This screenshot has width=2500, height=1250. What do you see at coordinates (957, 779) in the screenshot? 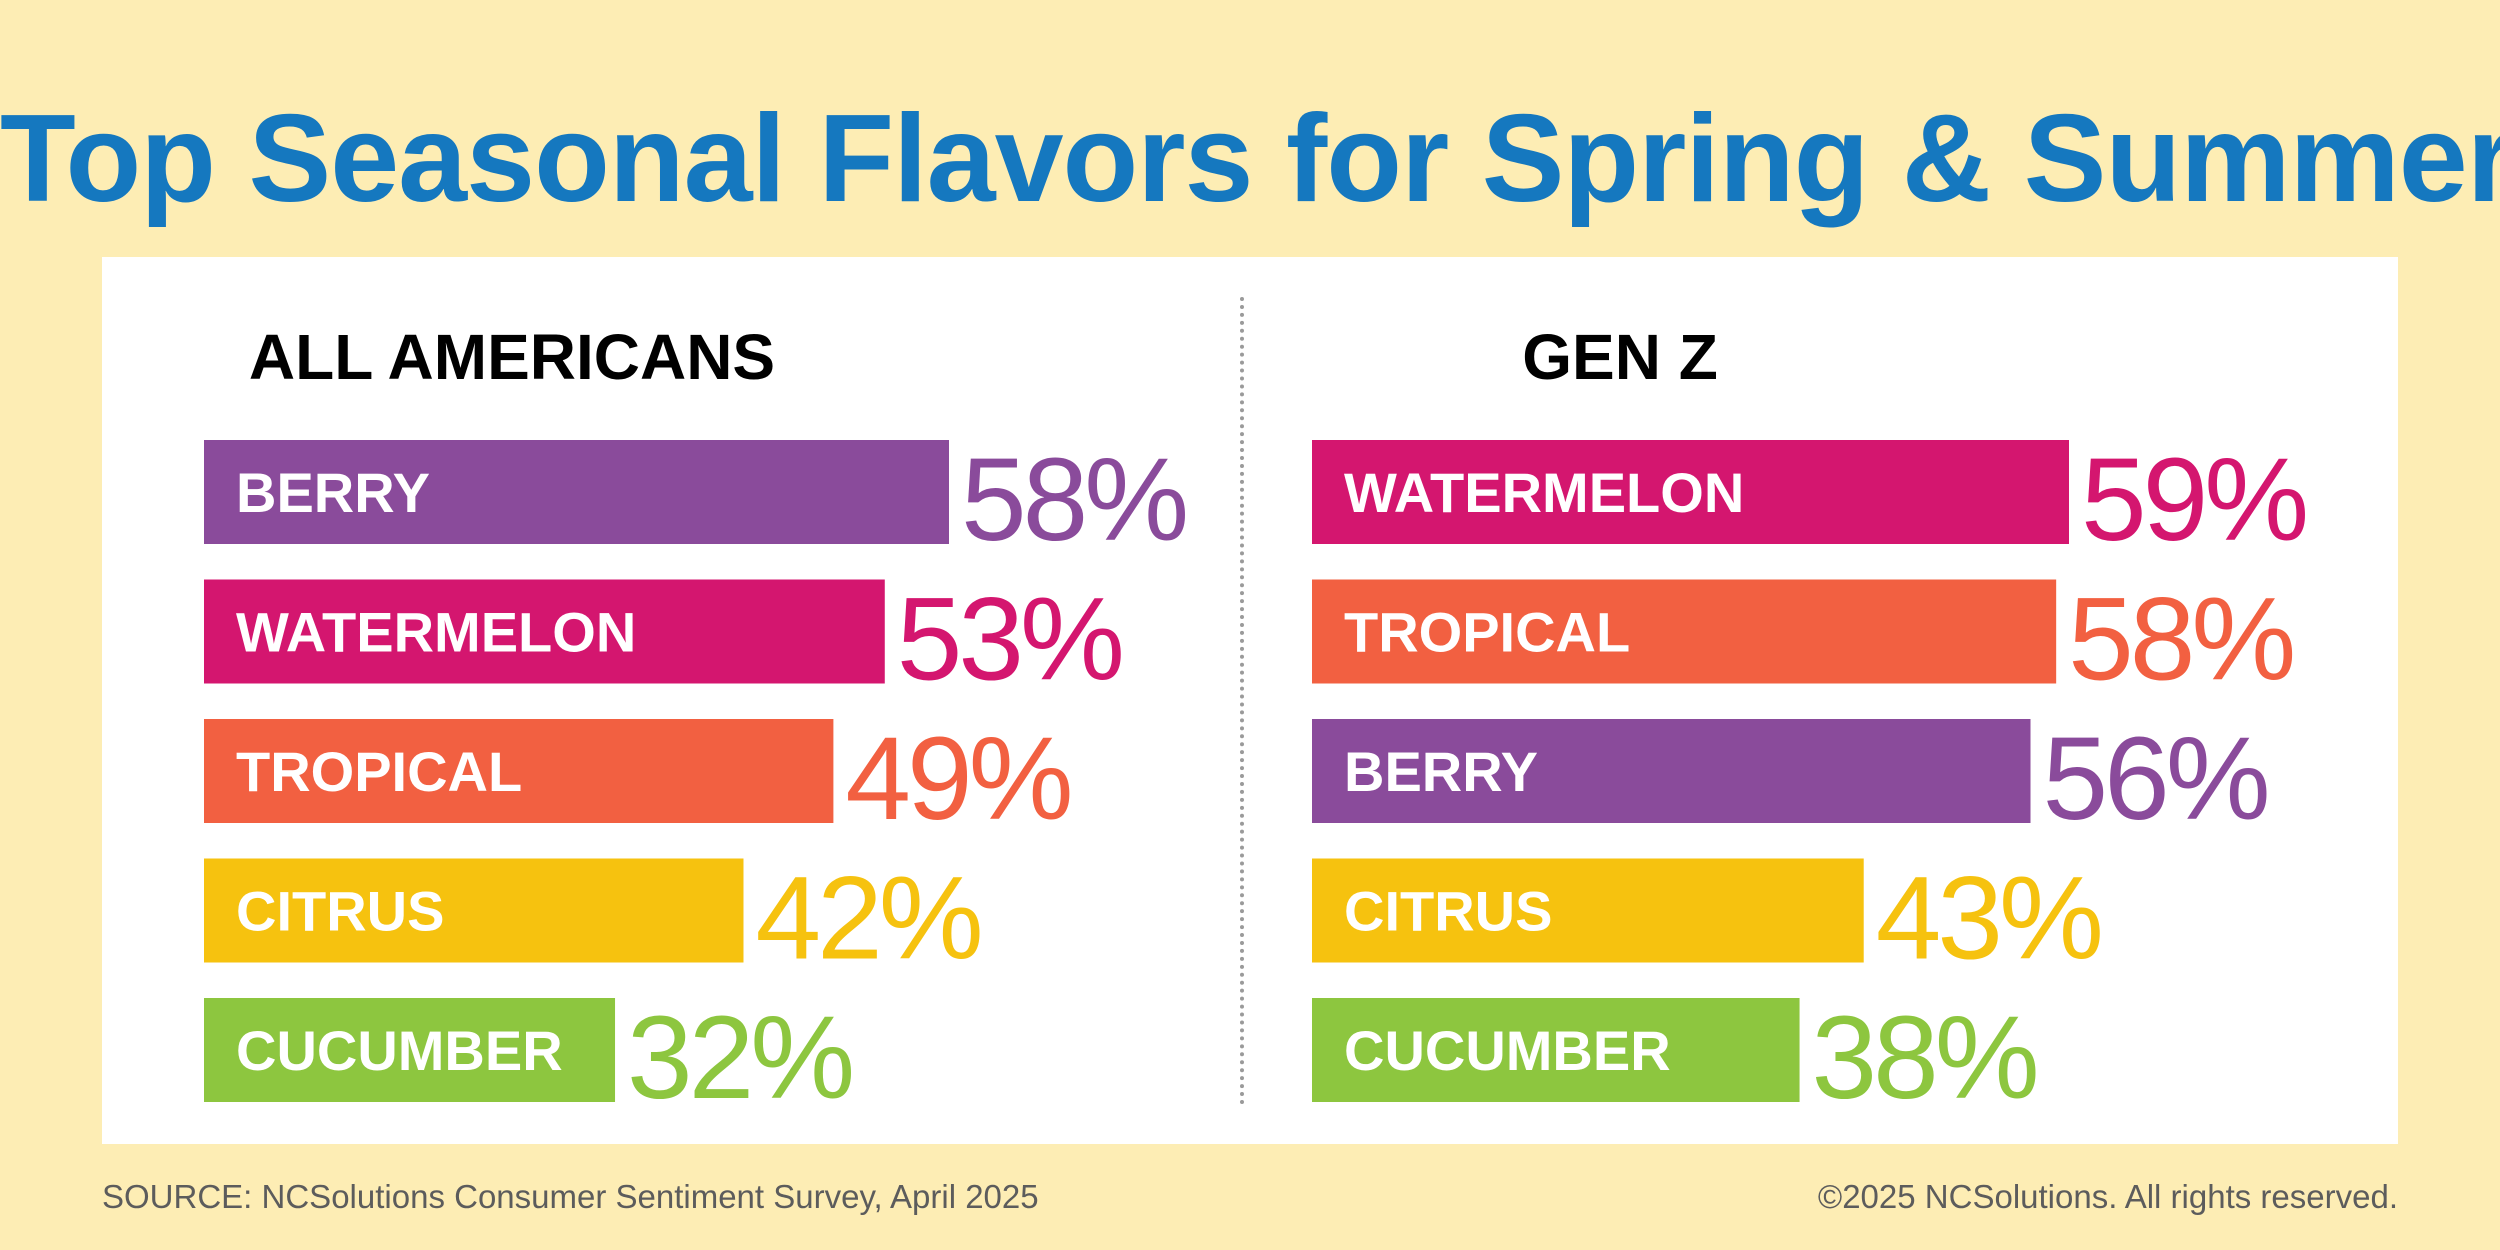
I see `bar-value-tropical: 49%` at bounding box center [957, 779].